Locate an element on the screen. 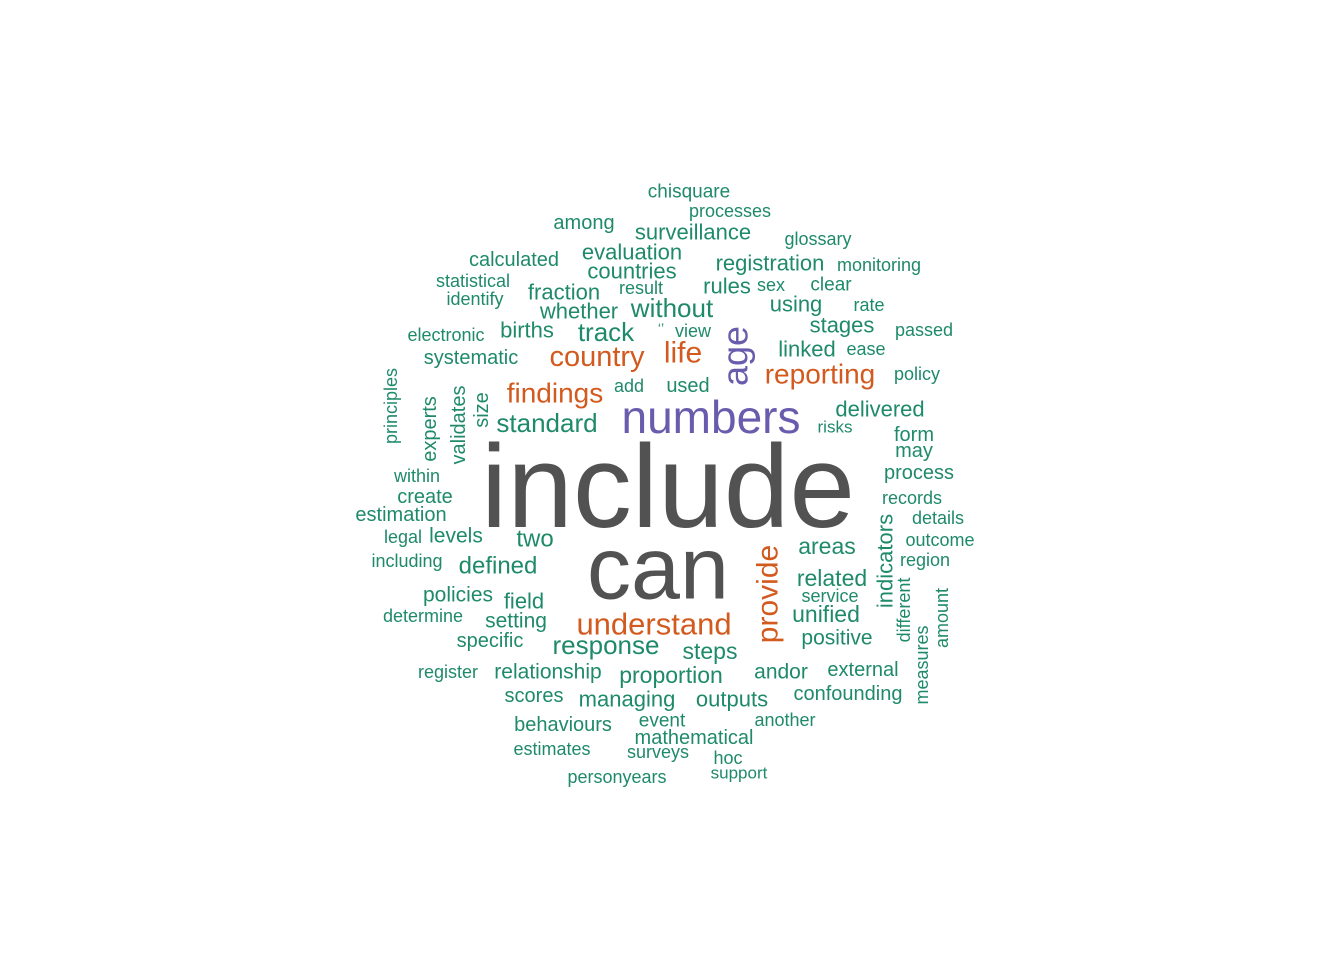 Image resolution: width=1344 pixels, height=960 pixels. word-electronic: electronic is located at coordinates (445, 335).